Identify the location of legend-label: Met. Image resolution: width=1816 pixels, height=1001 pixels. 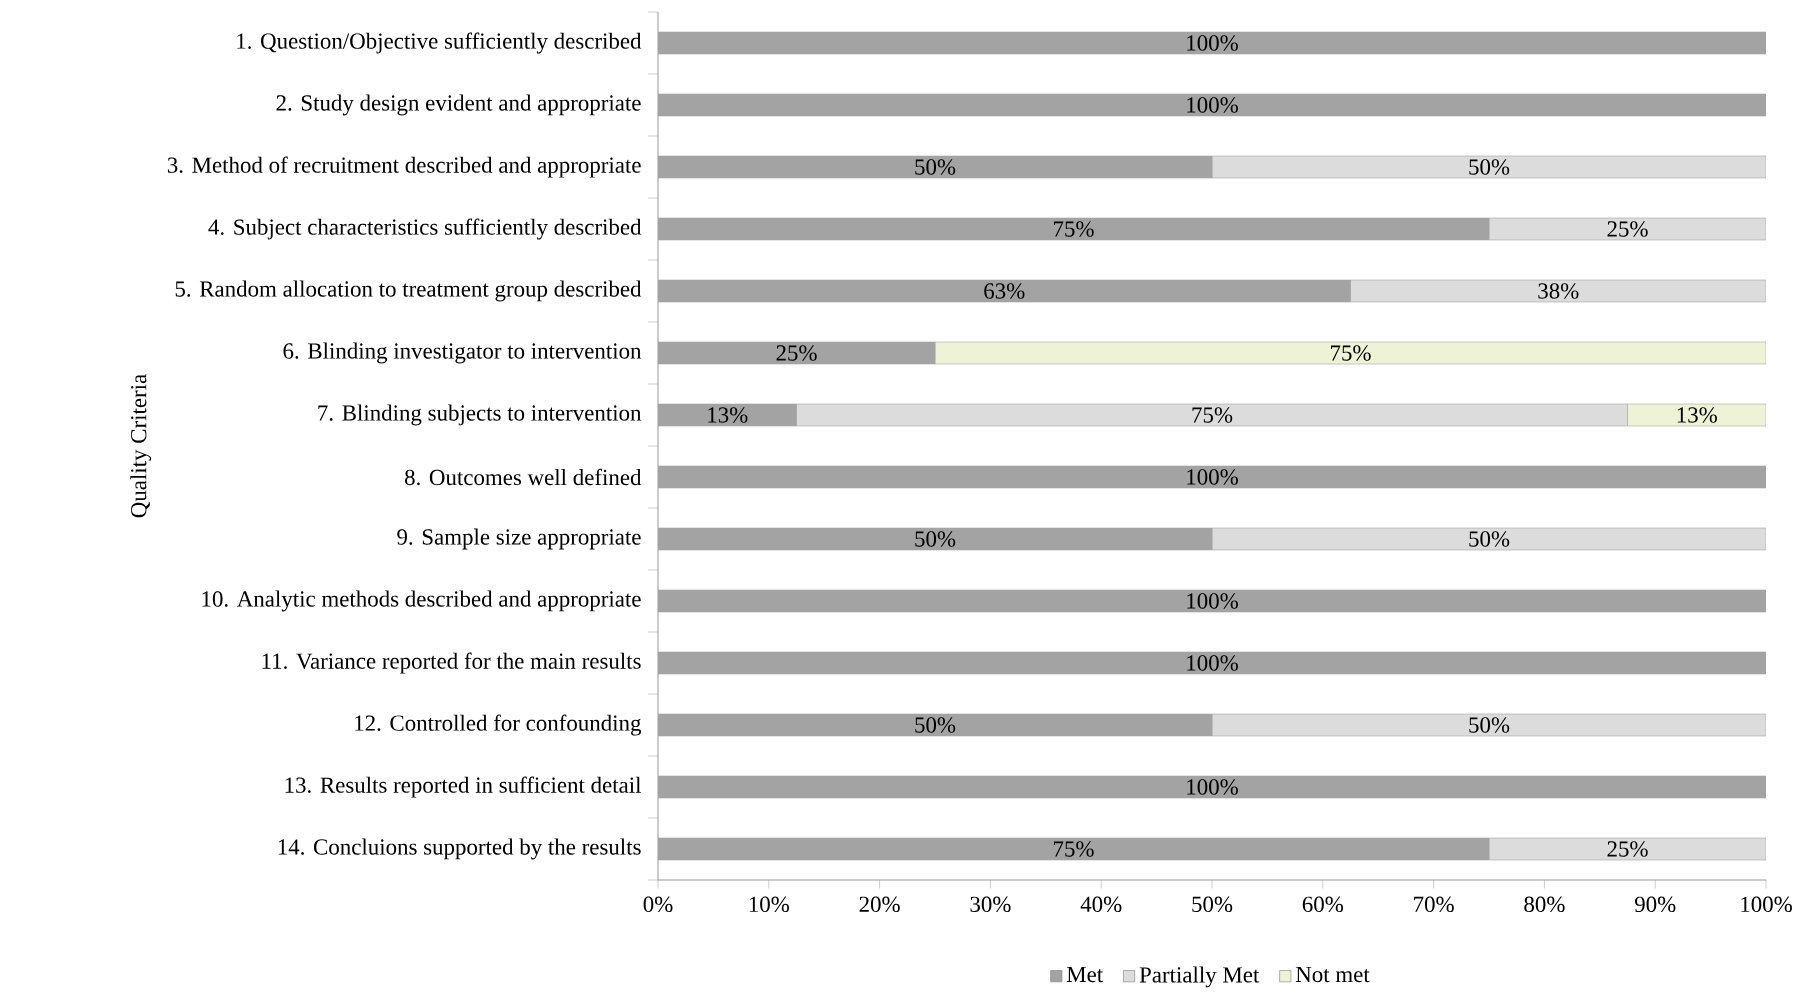
(1085, 974).